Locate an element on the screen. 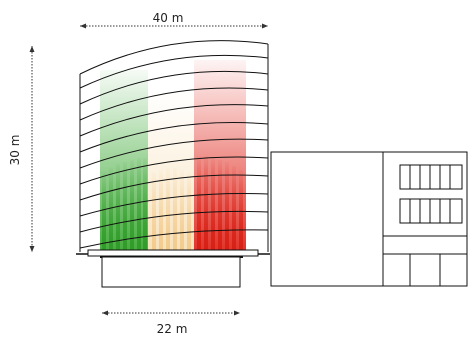  width-label: 40 m is located at coordinates (168, 18).